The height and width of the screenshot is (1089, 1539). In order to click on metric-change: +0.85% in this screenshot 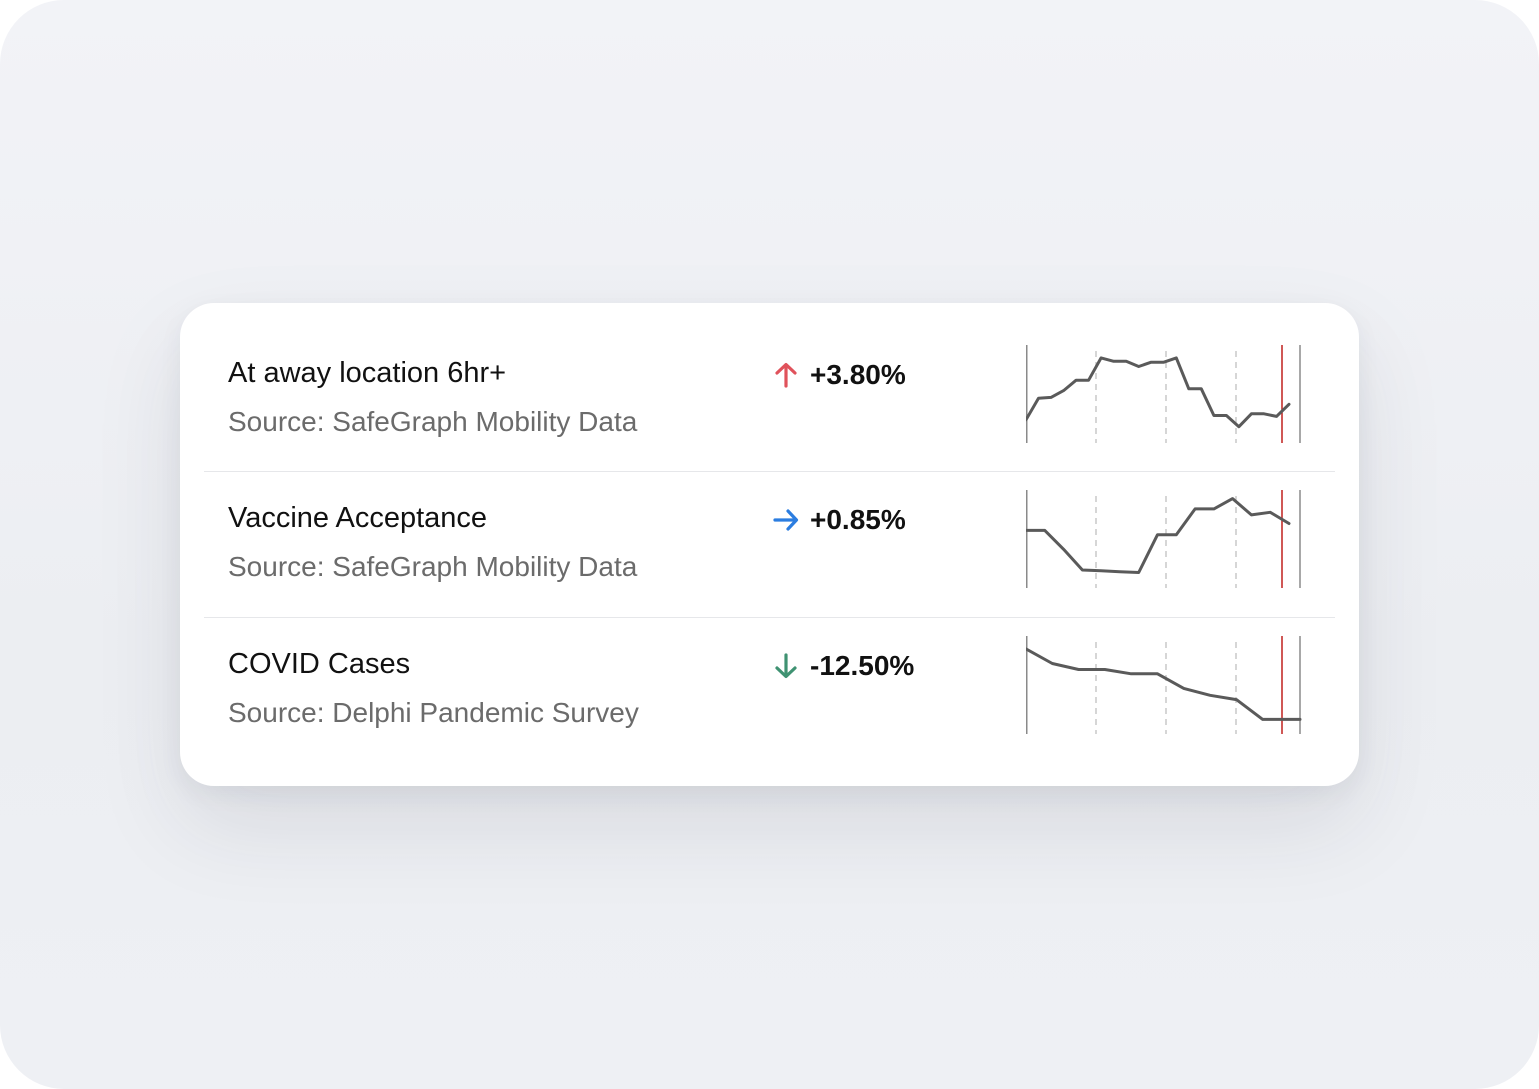, I will do `click(839, 520)`.